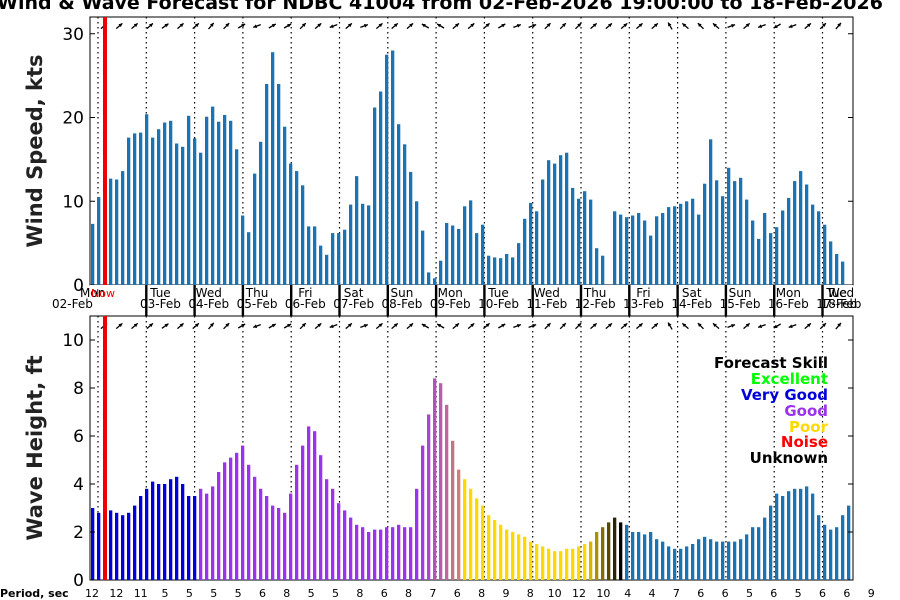  Describe the element at coordinates (498, 293) in the screenshot. I see `x-dow-label: Tue` at that location.